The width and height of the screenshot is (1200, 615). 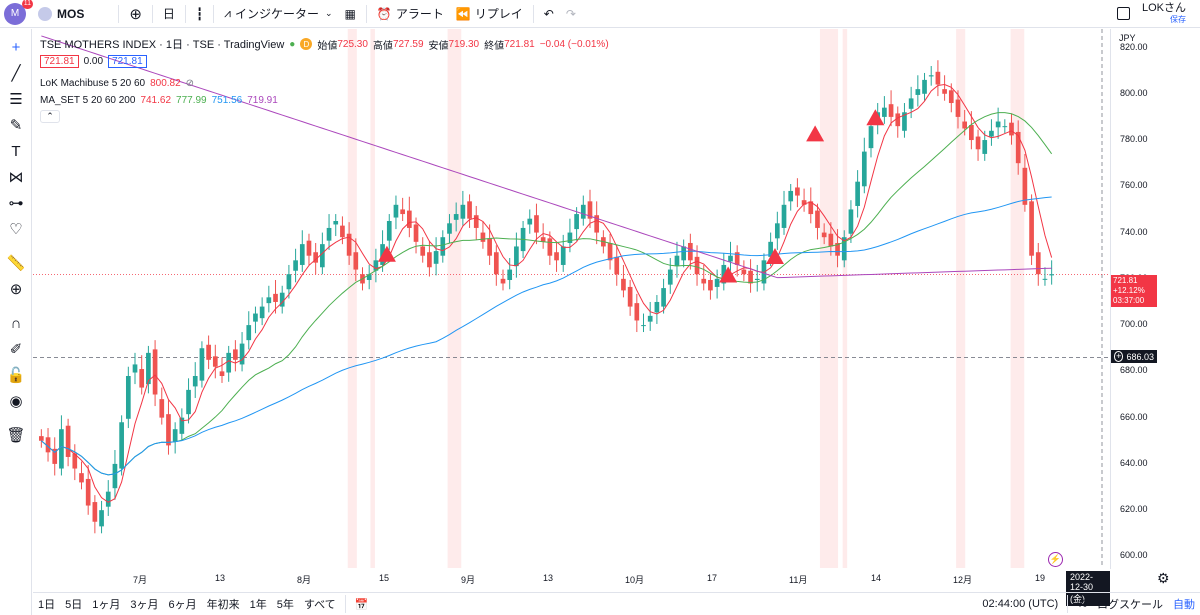 I want to click on grid-icon: ▦, so click(x=350, y=13).